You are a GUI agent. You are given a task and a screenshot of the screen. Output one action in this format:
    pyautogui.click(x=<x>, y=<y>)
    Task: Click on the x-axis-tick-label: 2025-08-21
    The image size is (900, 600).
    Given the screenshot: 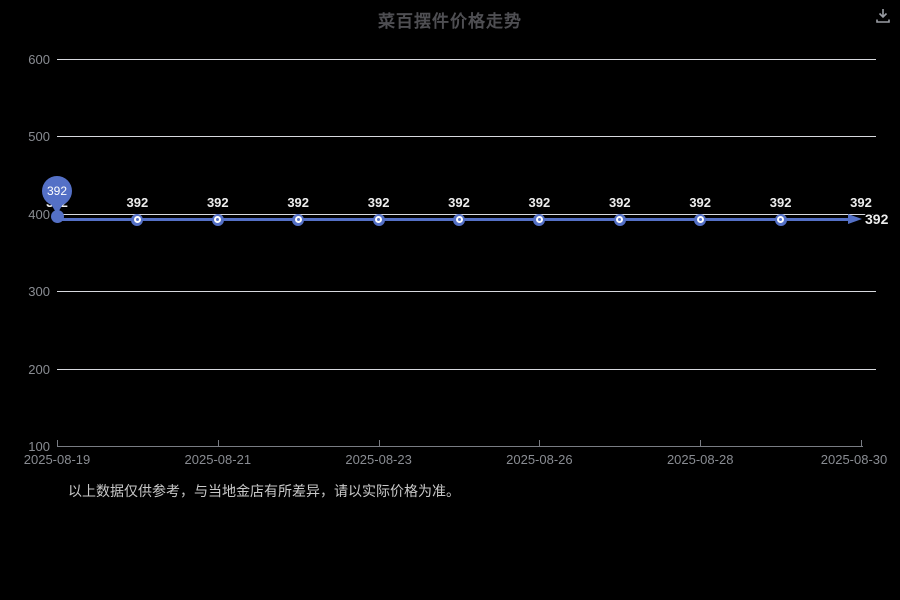 What is the action you would take?
    pyautogui.click(x=218, y=459)
    